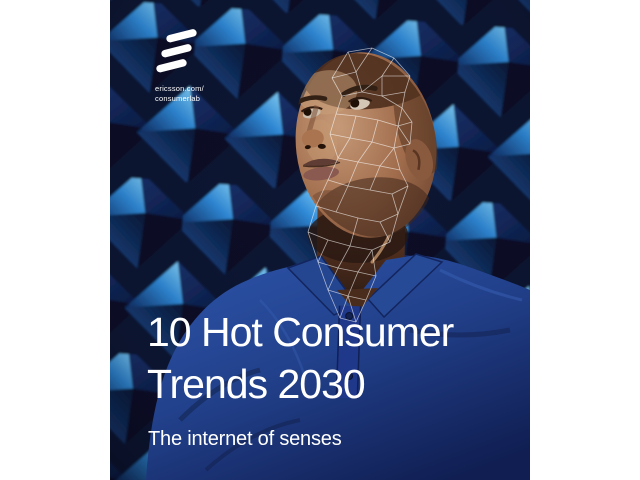 Image resolution: width=640 pixels, height=480 pixels. What do you see at coordinates (245, 439) in the screenshot?
I see `report-subtitle: The internet of senses` at bounding box center [245, 439].